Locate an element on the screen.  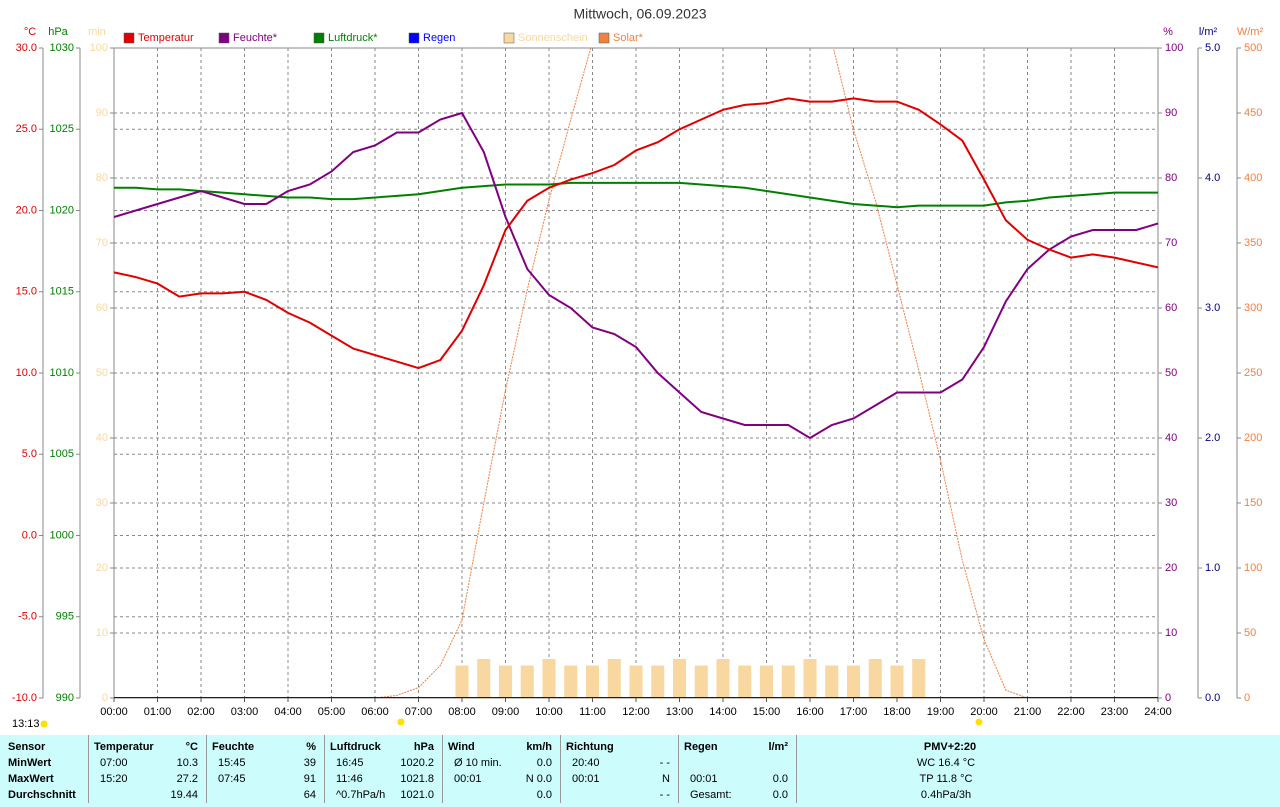
x-tick-label: 14:00 is located at coordinates (723, 712).